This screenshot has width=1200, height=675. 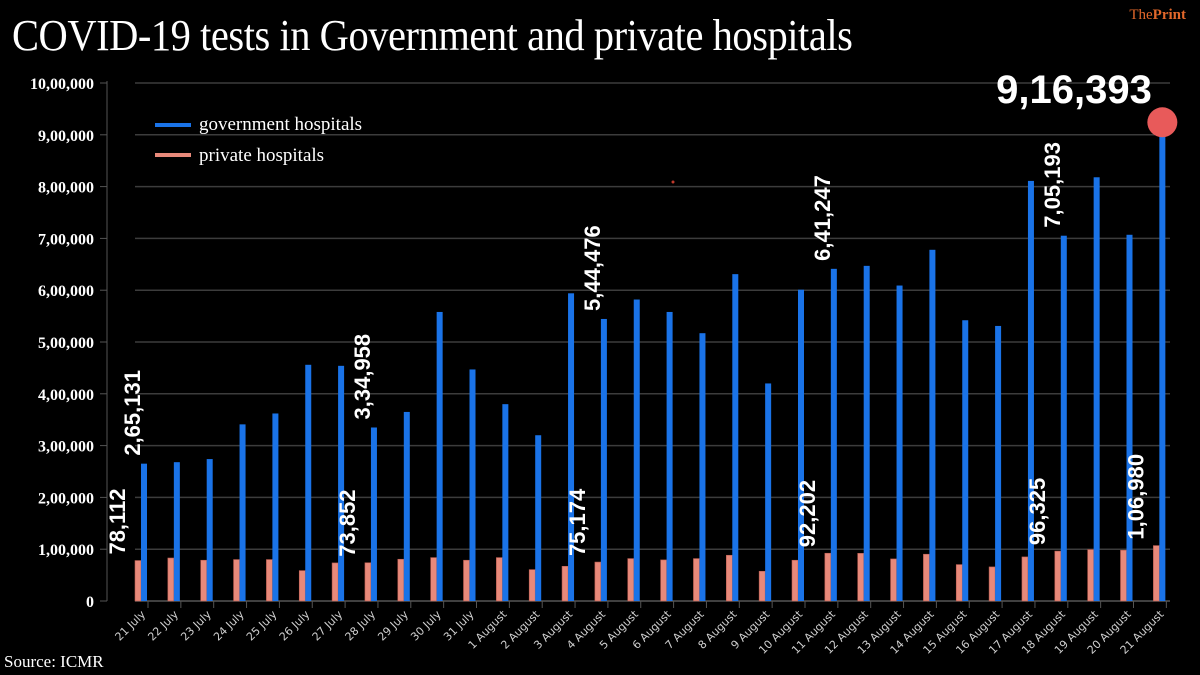 What do you see at coordinates (261, 155) in the screenshot?
I see `legend-label-private: private hospitals` at bounding box center [261, 155].